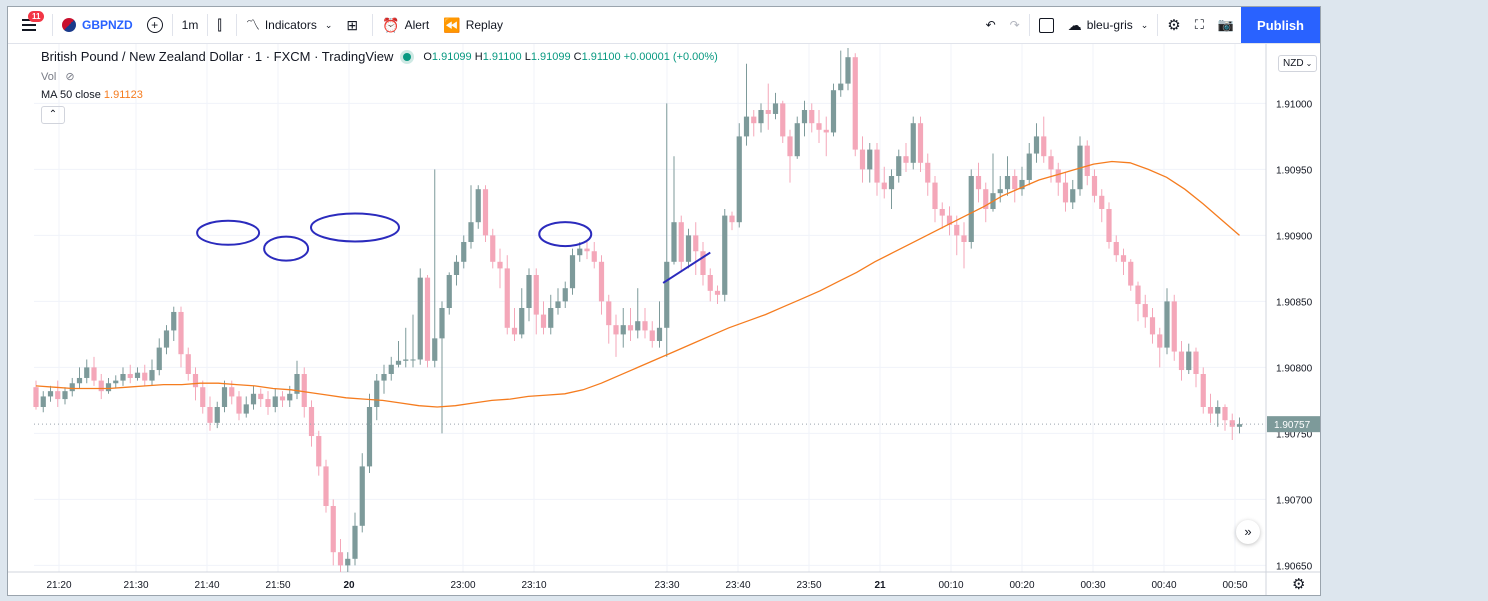 The image size is (1488, 601). What do you see at coordinates (97, 25) in the screenshot?
I see `symbol-search-button: GBPNZD` at bounding box center [97, 25].